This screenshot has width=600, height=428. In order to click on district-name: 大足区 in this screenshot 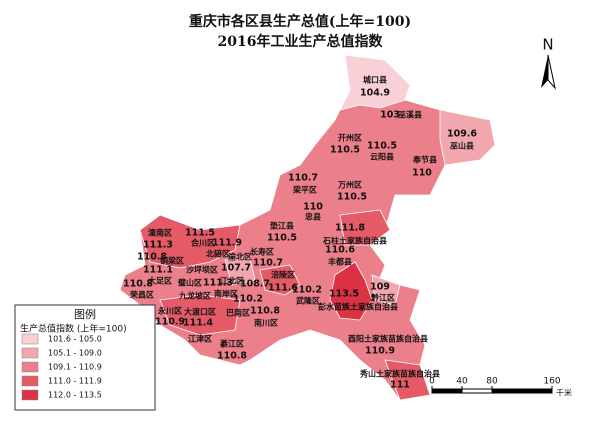, I will do `click(160, 281)`.